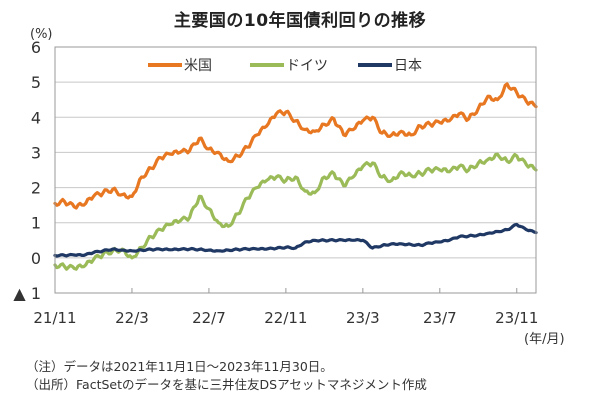  I want to click on x-tick-label: 22/11, so click(285, 318).